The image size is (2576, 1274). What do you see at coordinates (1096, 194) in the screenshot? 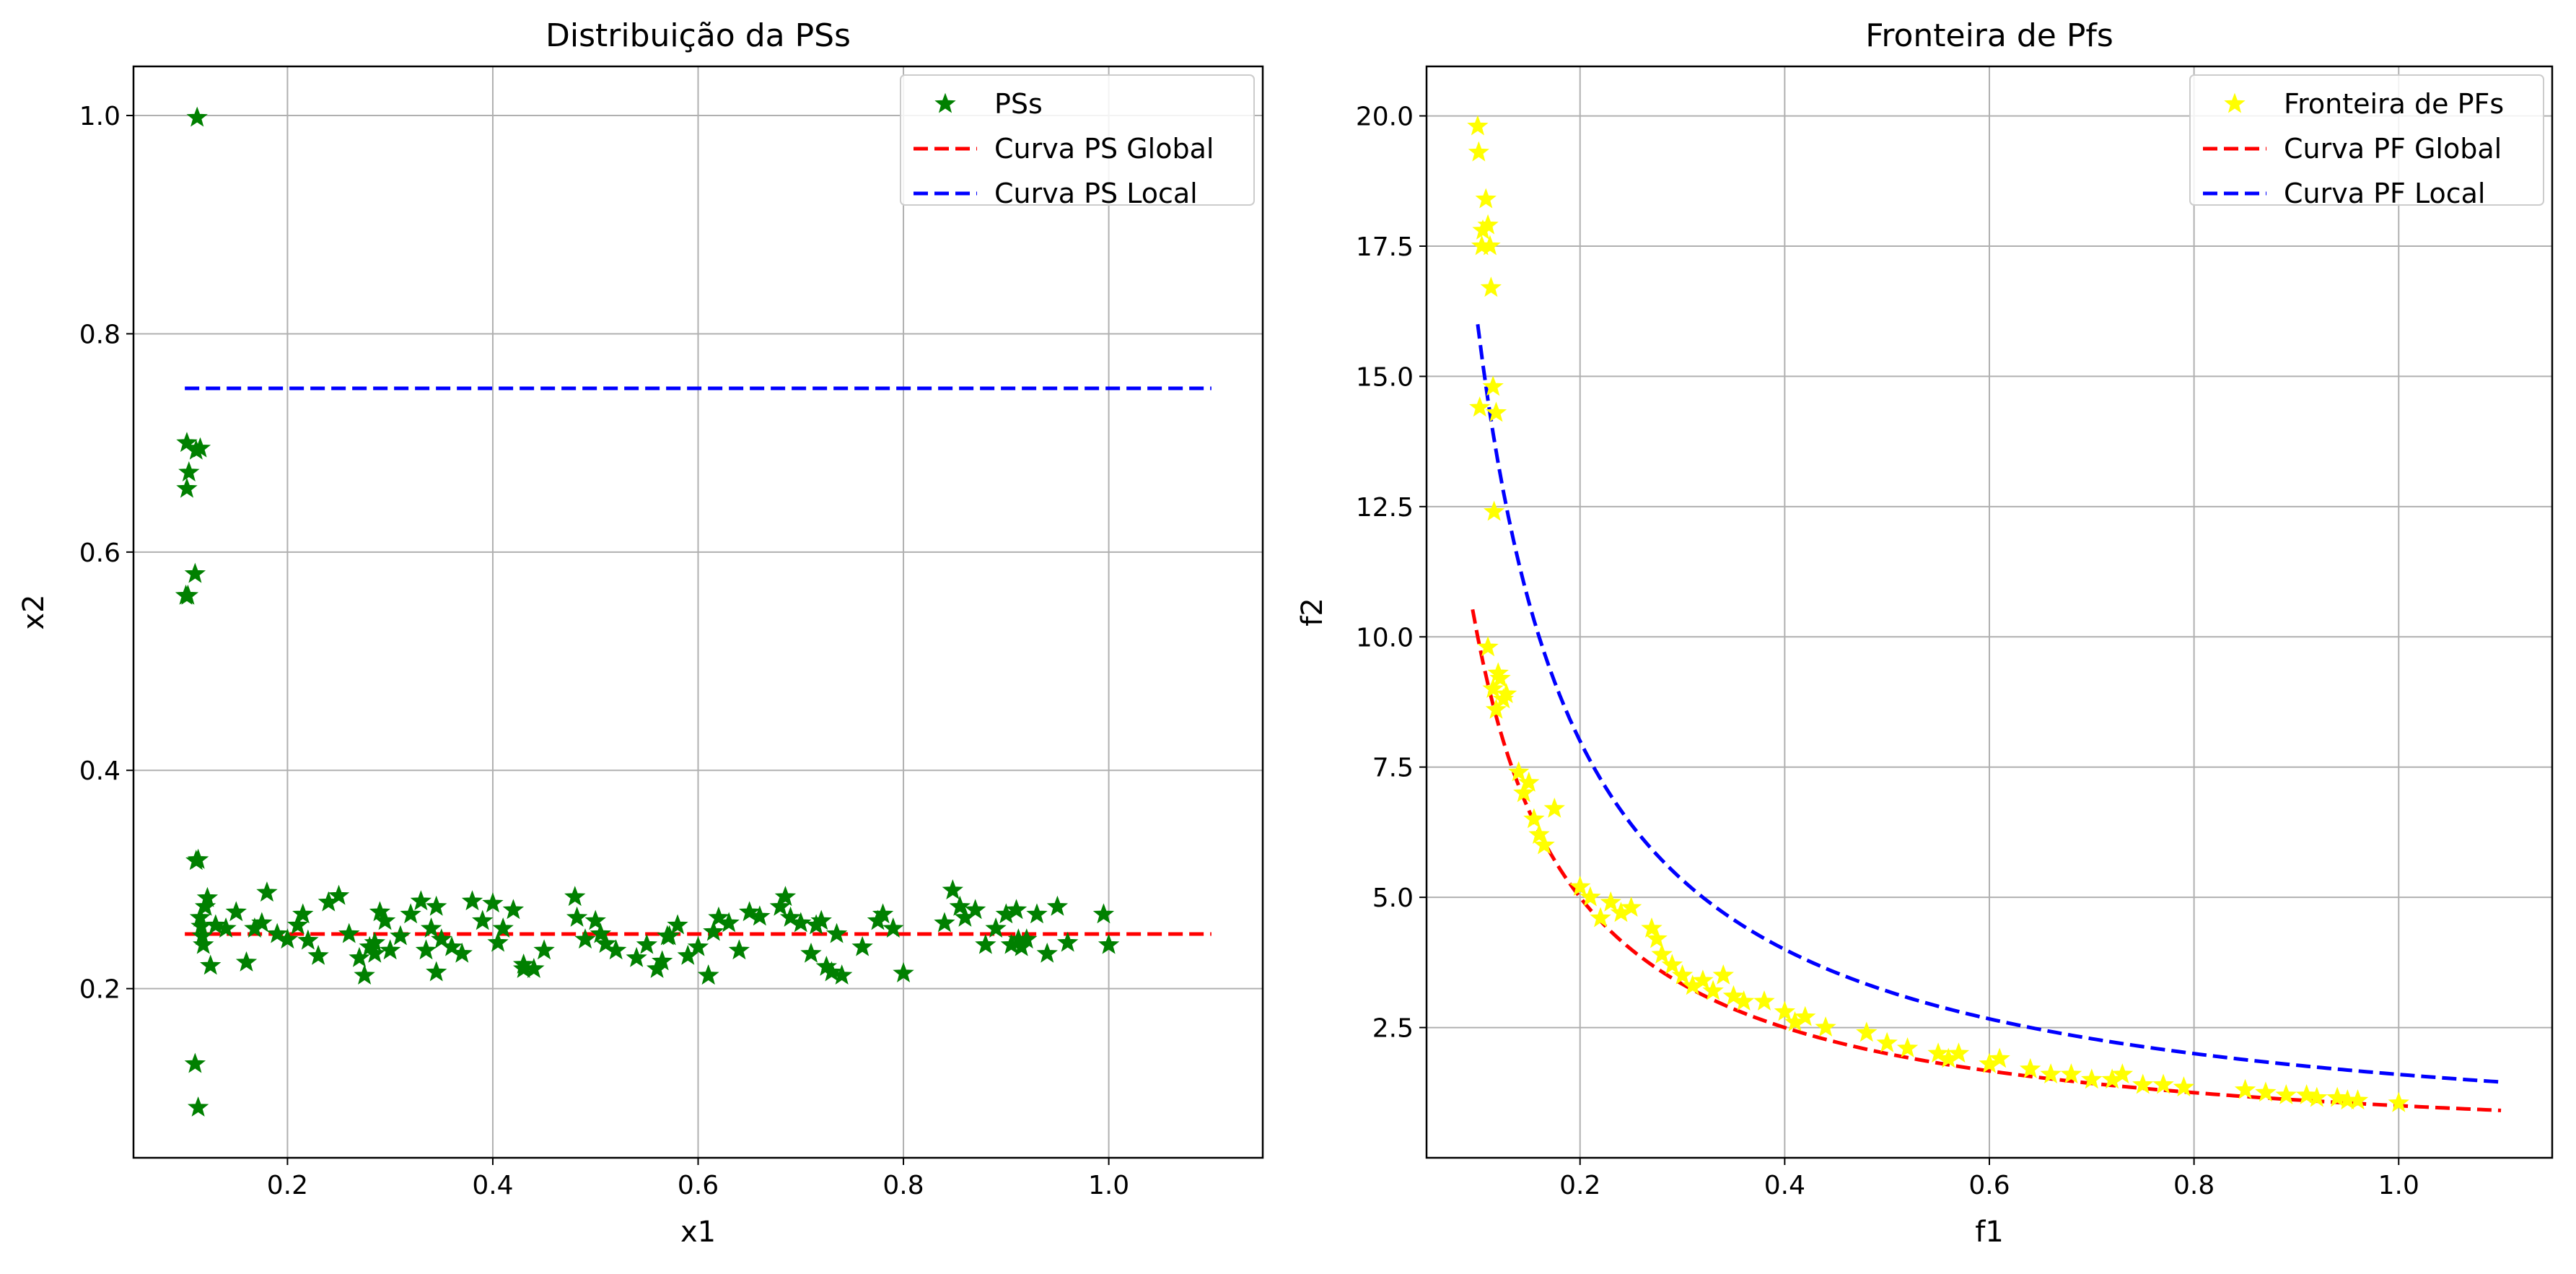
I see `legend-label: Curva PS Local` at bounding box center [1096, 194].